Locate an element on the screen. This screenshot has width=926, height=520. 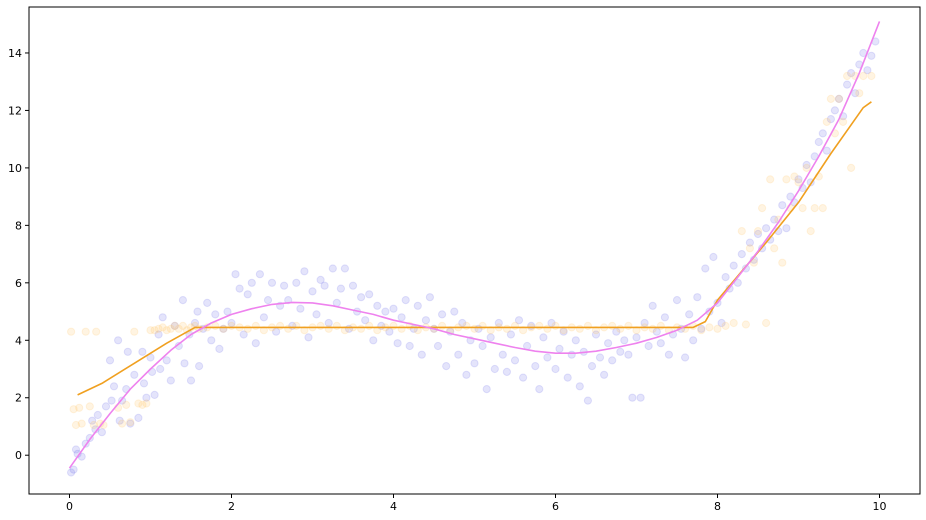
y-tick-label: 8 is located at coordinates (18, 225).